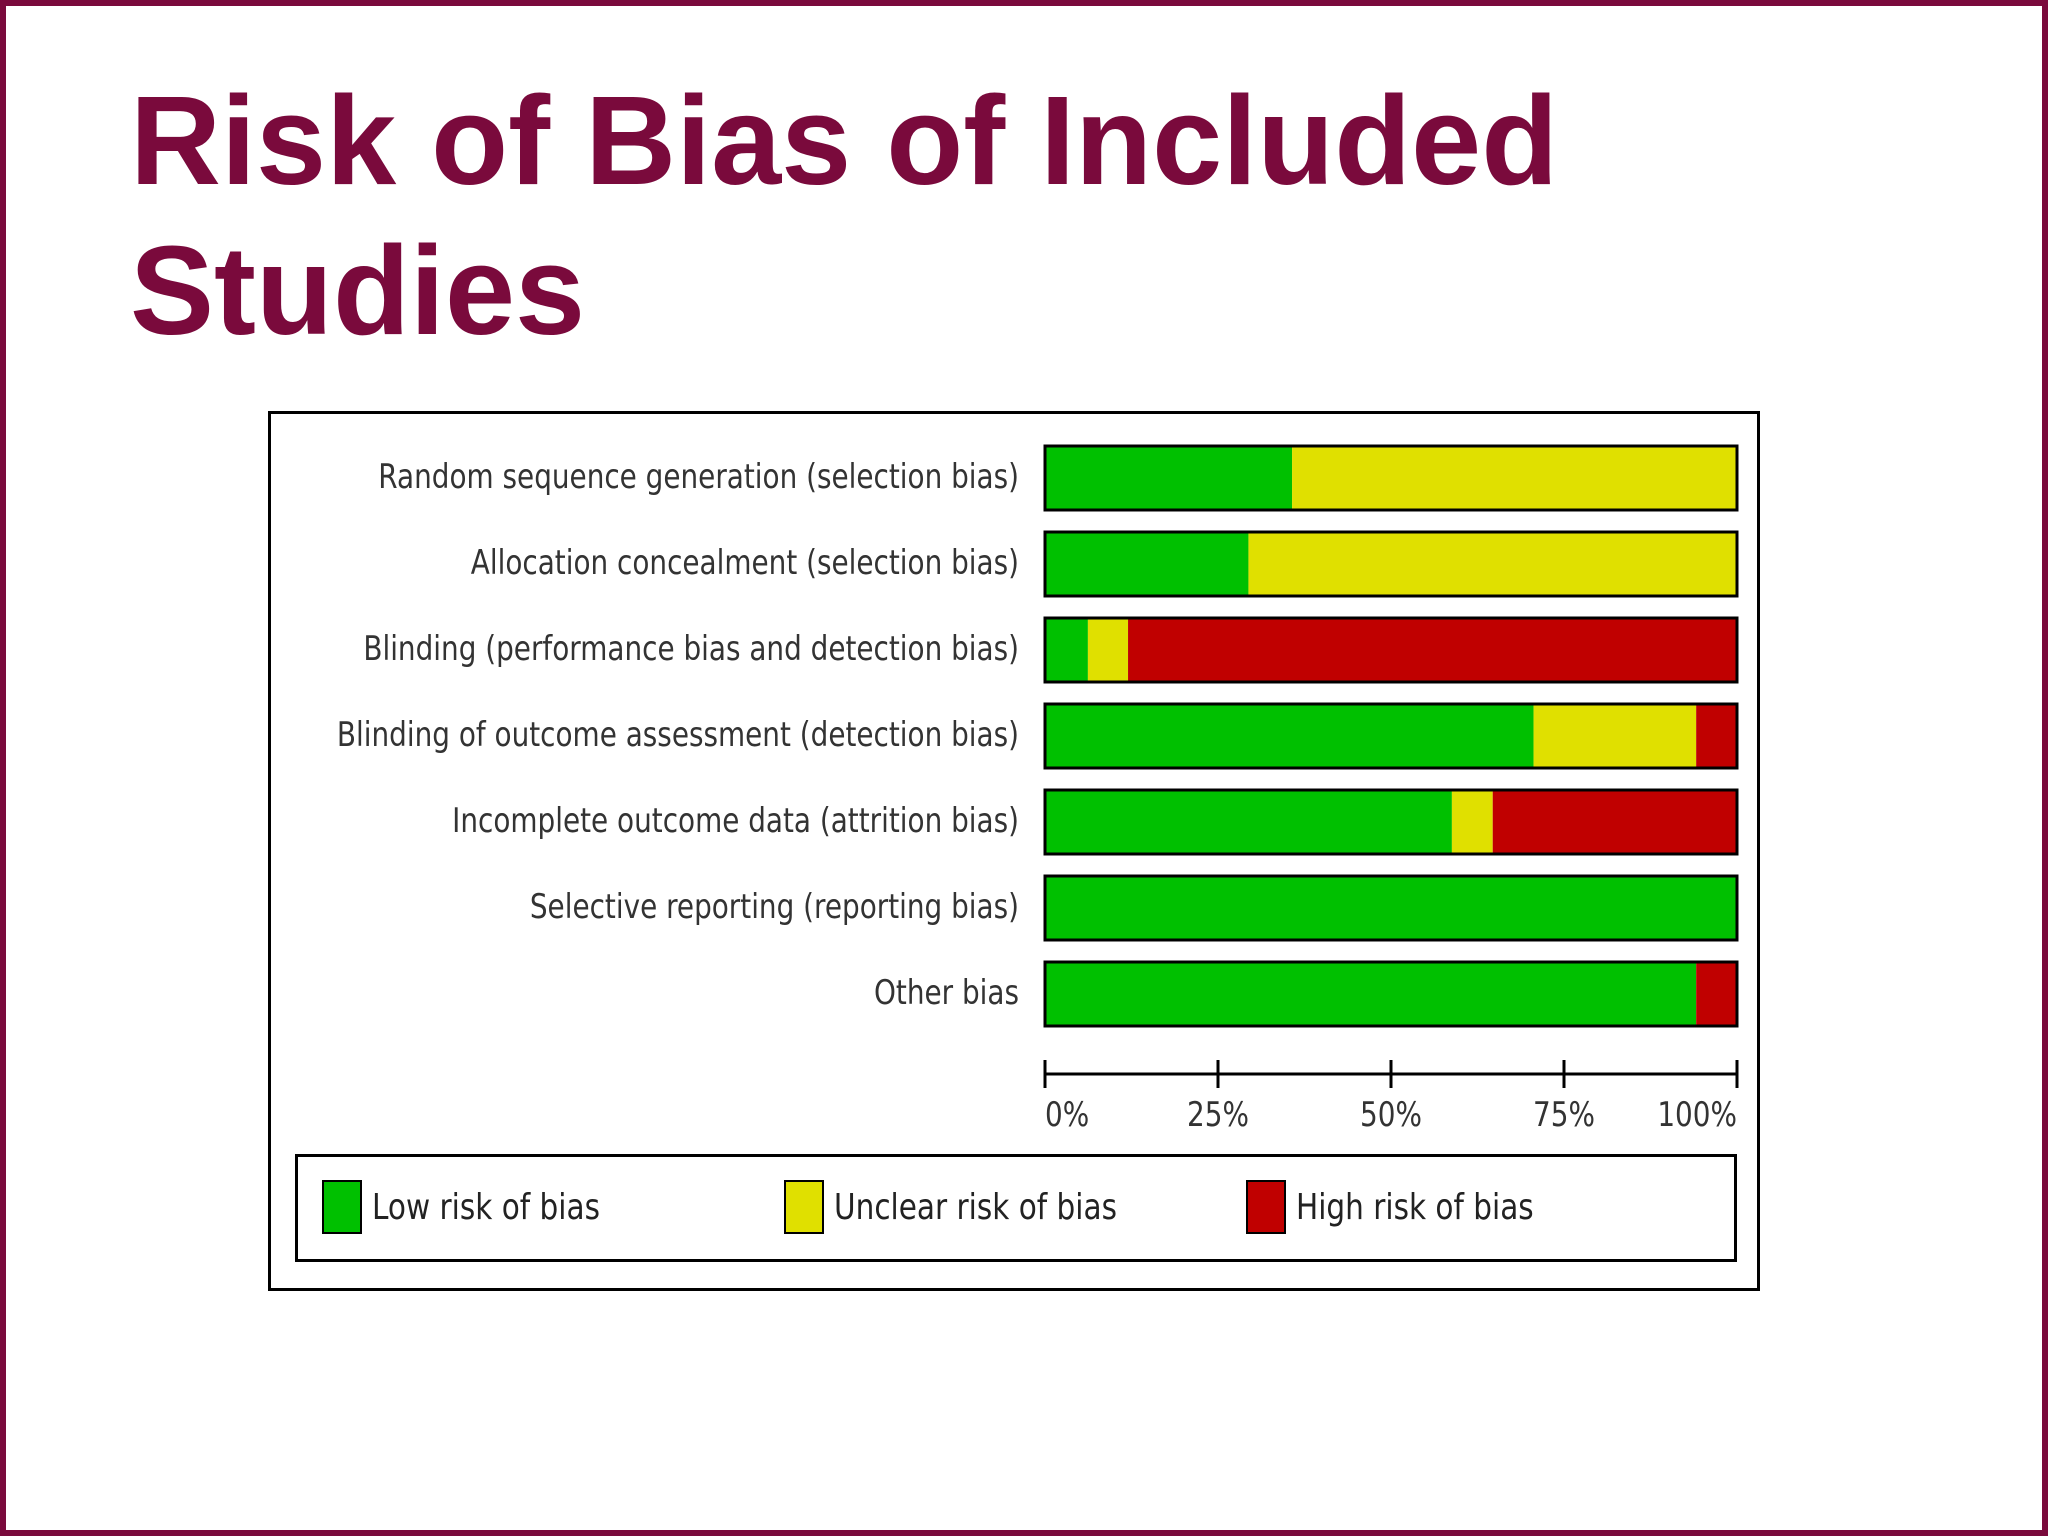 The height and width of the screenshot is (1536, 2048). Describe the element at coordinates (1391, 1114) in the screenshot. I see `x-tick-label: 50%` at that location.